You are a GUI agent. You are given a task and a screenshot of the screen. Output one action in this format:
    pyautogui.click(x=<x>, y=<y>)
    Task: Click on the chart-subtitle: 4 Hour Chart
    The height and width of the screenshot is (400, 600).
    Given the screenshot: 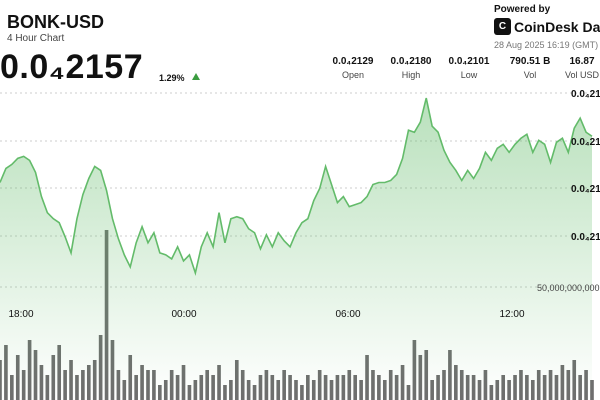 What is the action you would take?
    pyautogui.click(x=36, y=38)
    